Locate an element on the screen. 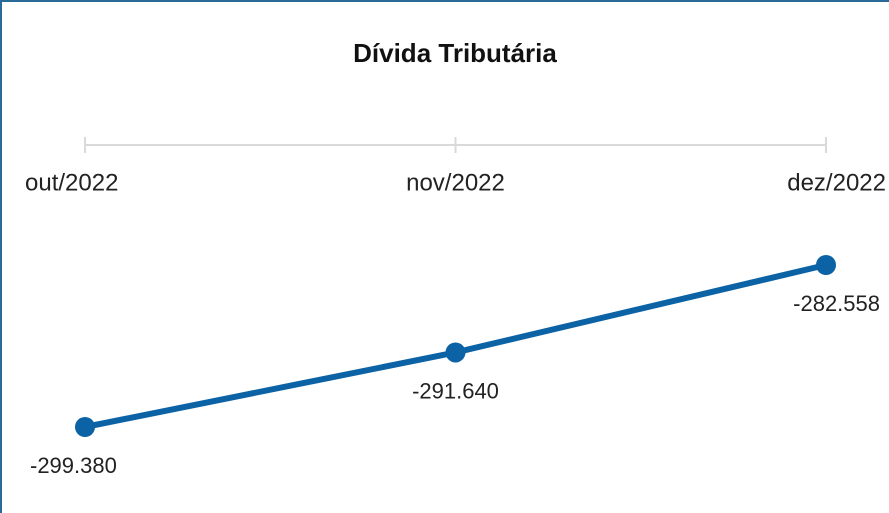  x-tick-label: dez/2022 is located at coordinates (836, 182).